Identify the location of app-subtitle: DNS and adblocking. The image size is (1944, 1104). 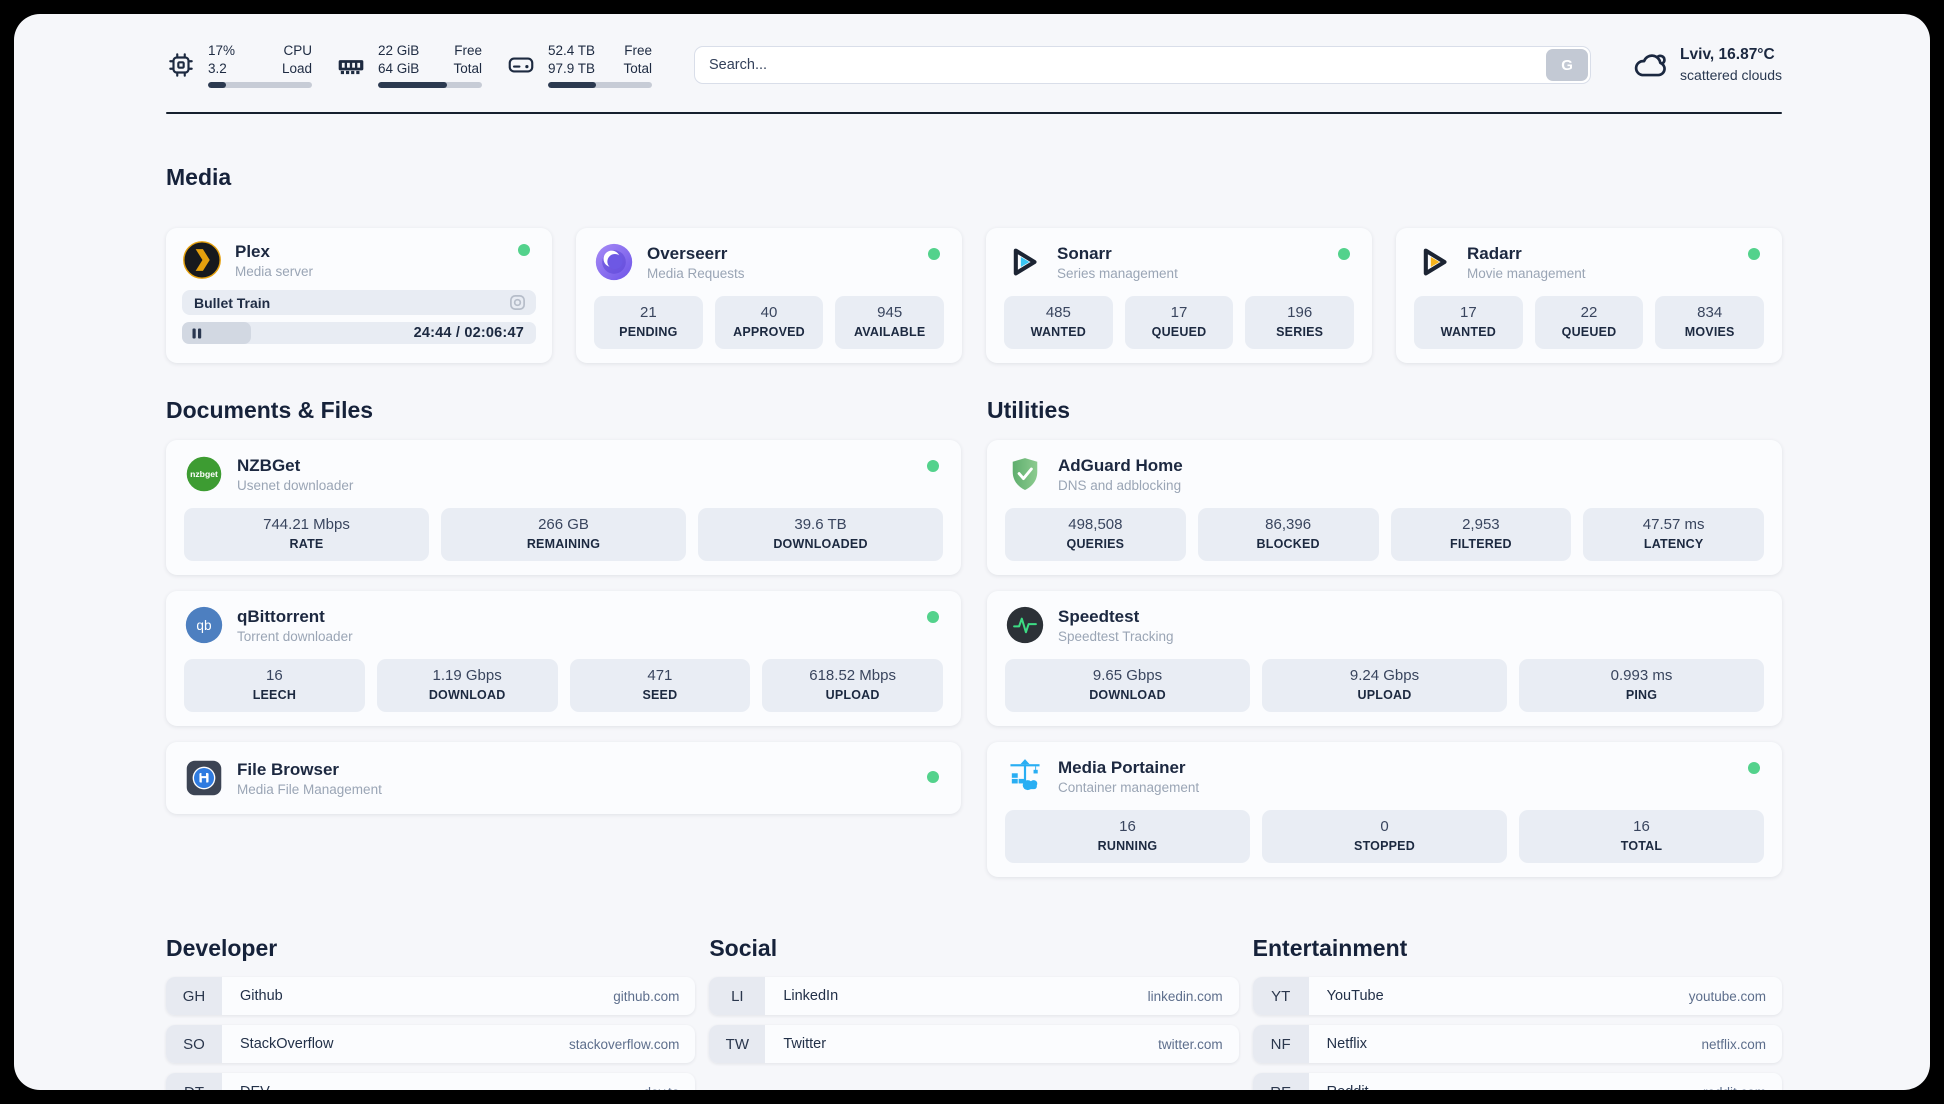
(1120, 485).